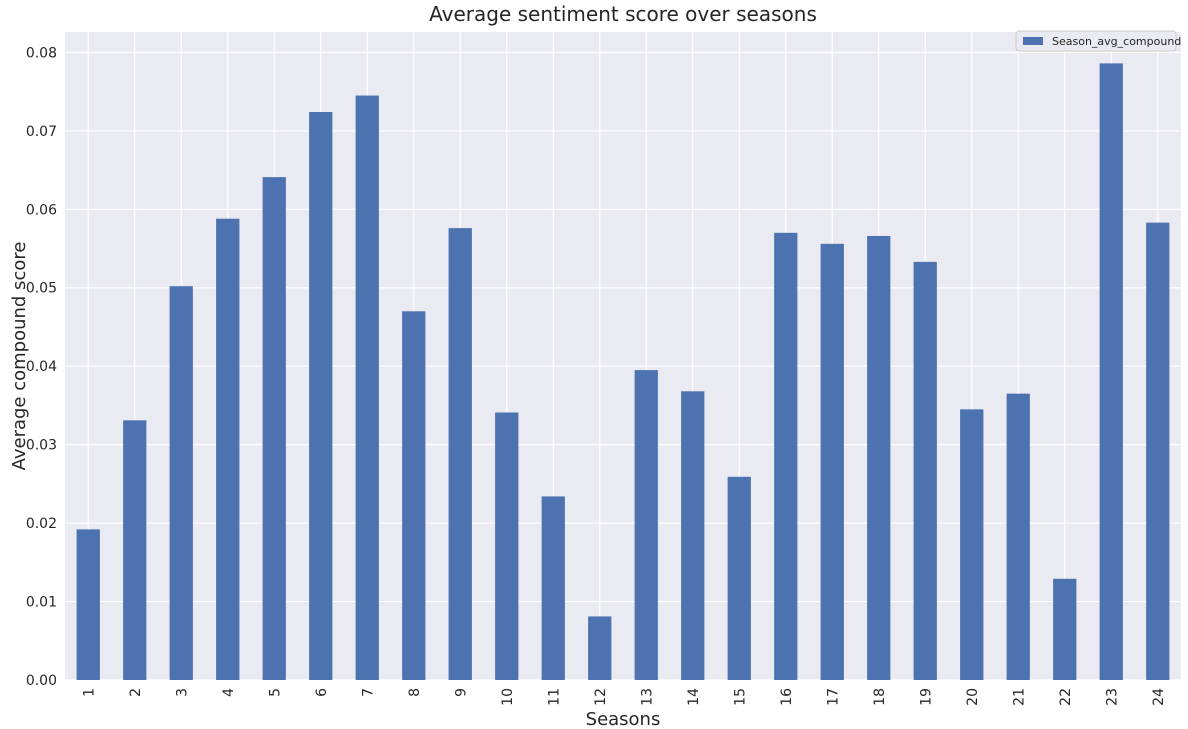  What do you see at coordinates (647, 697) in the screenshot?
I see `x-tick-label: 13` at bounding box center [647, 697].